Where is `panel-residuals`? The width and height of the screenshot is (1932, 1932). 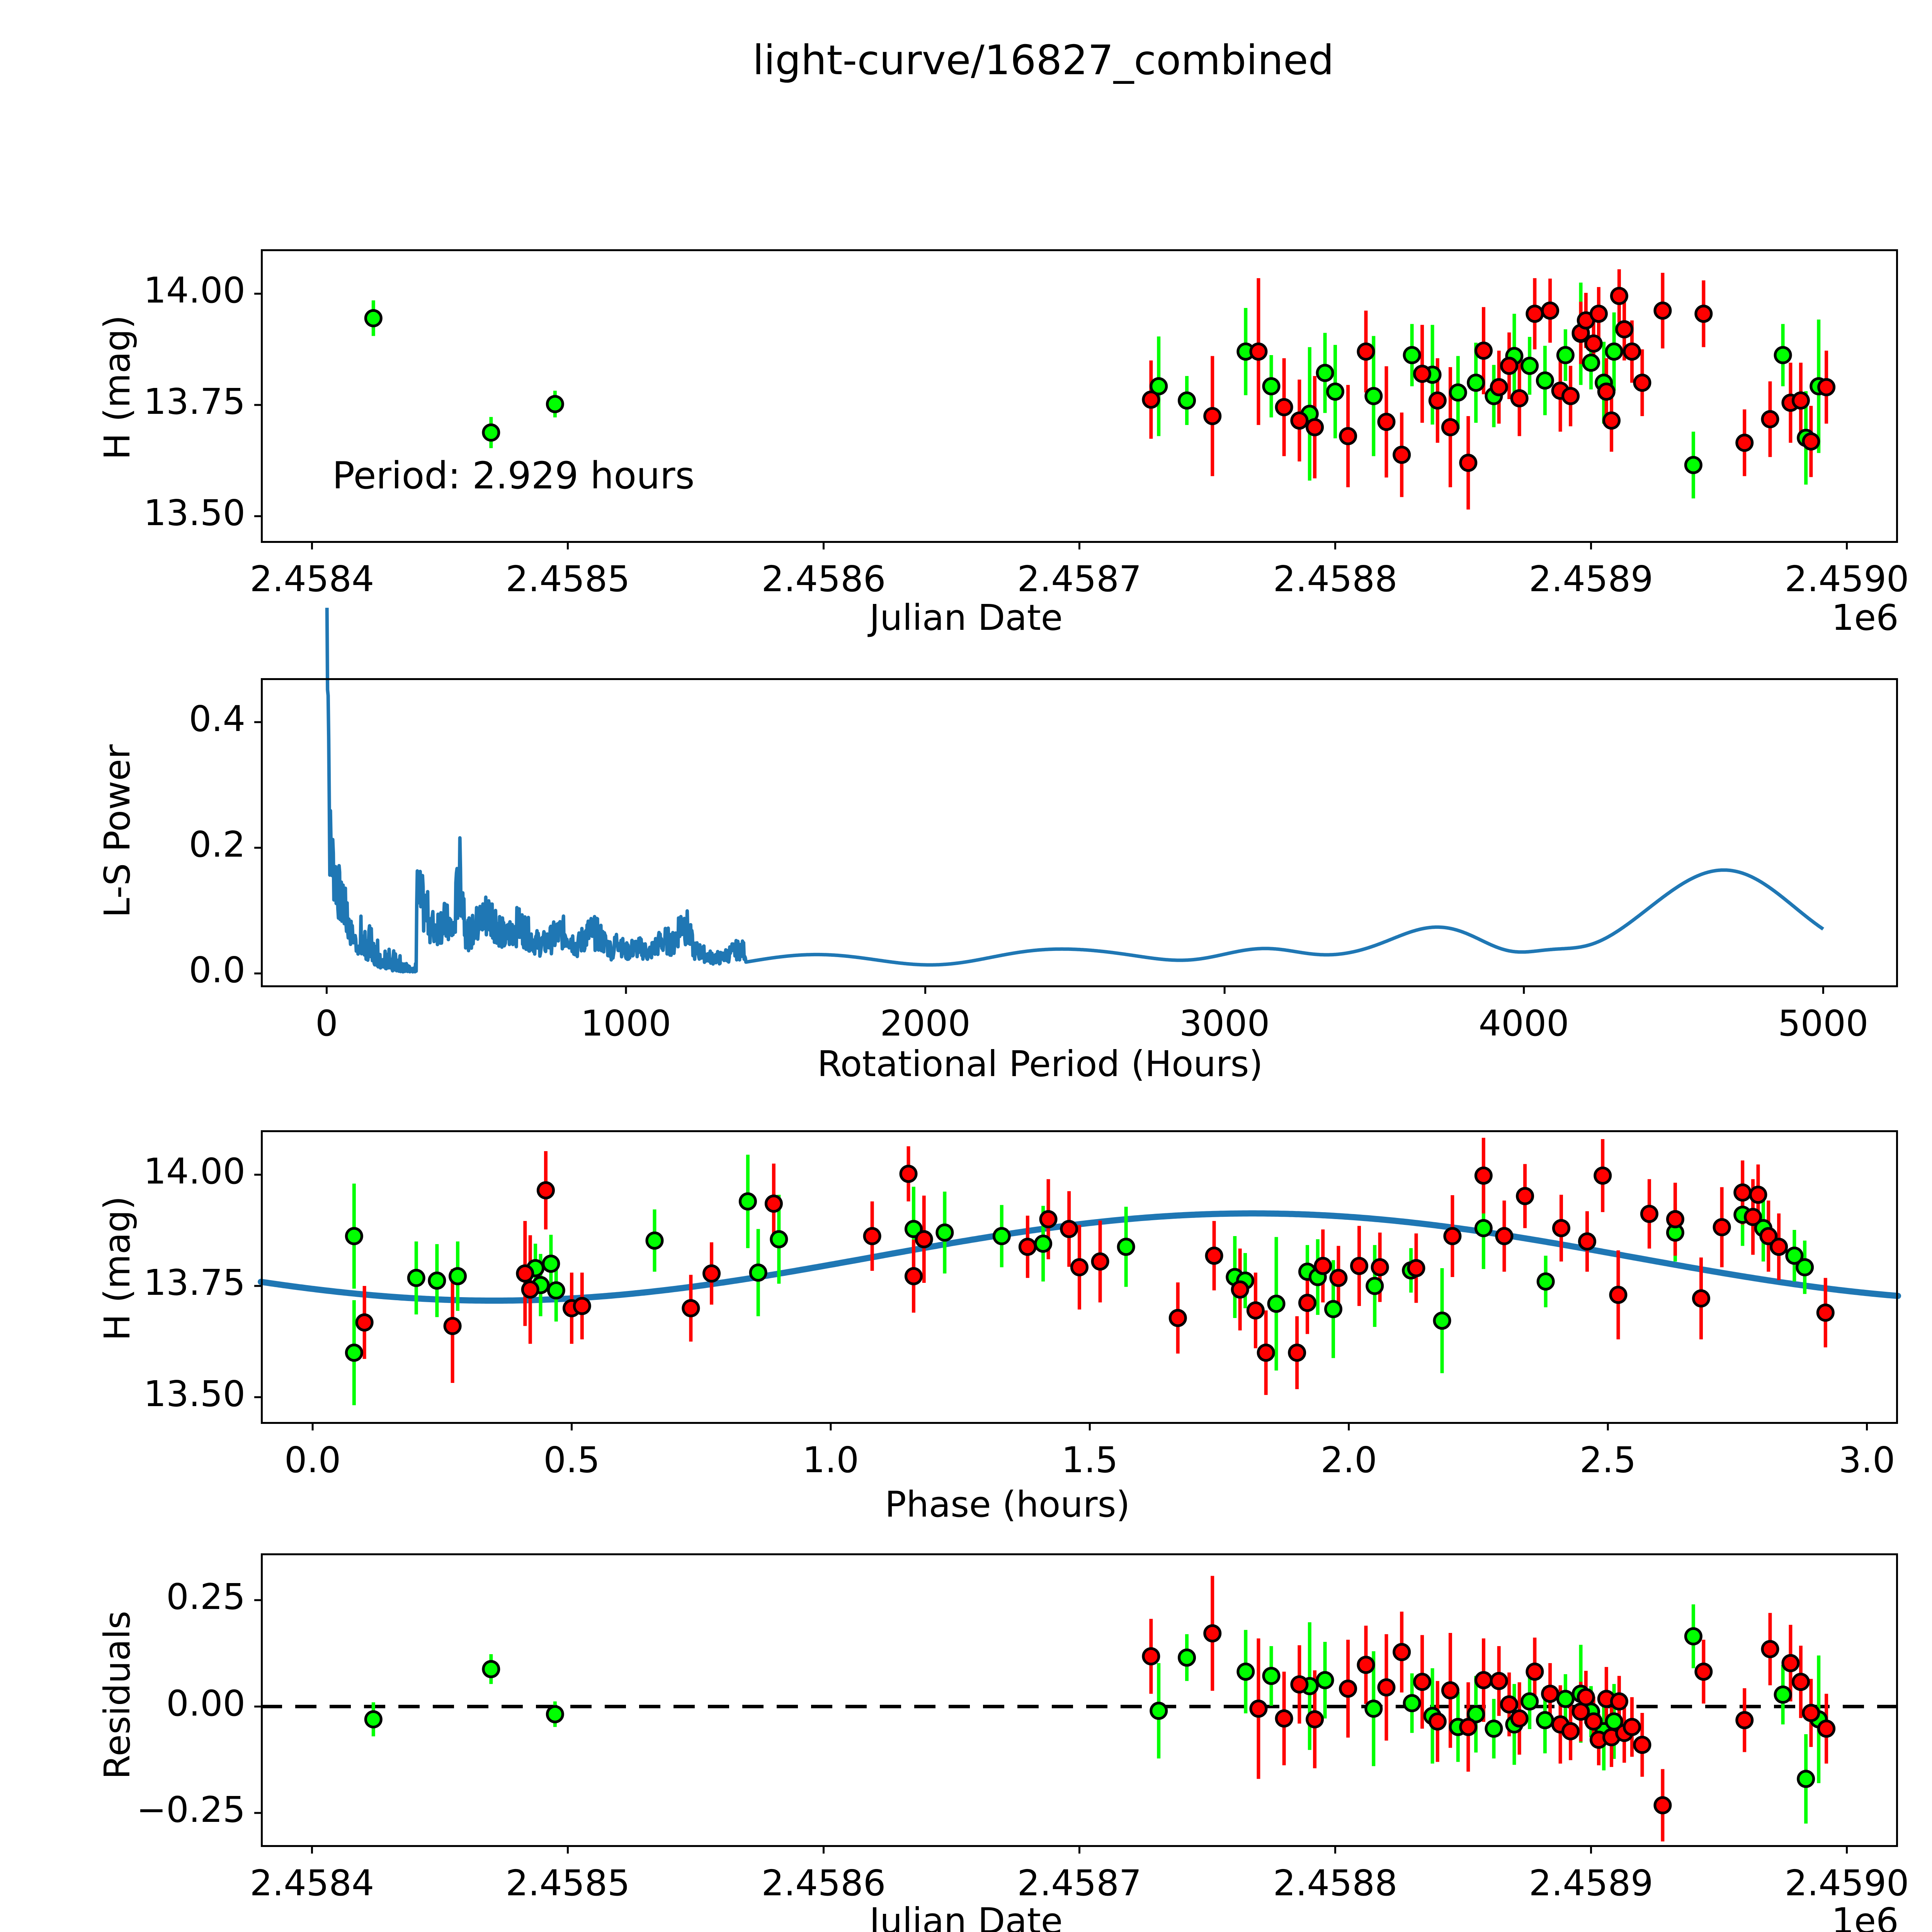 panel-residuals is located at coordinates (1076, 1703).